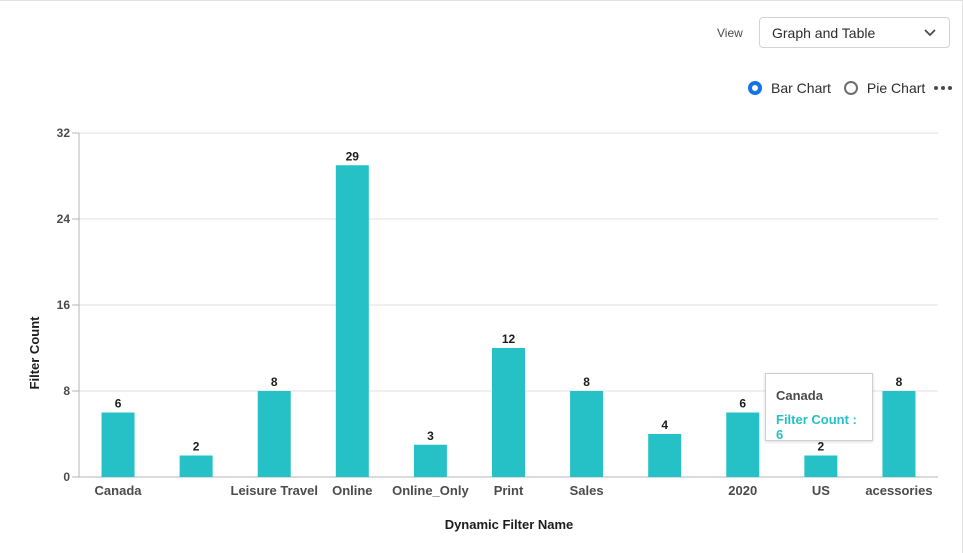 This screenshot has height=553, width=963. I want to click on more-options-icon, so click(943, 88).